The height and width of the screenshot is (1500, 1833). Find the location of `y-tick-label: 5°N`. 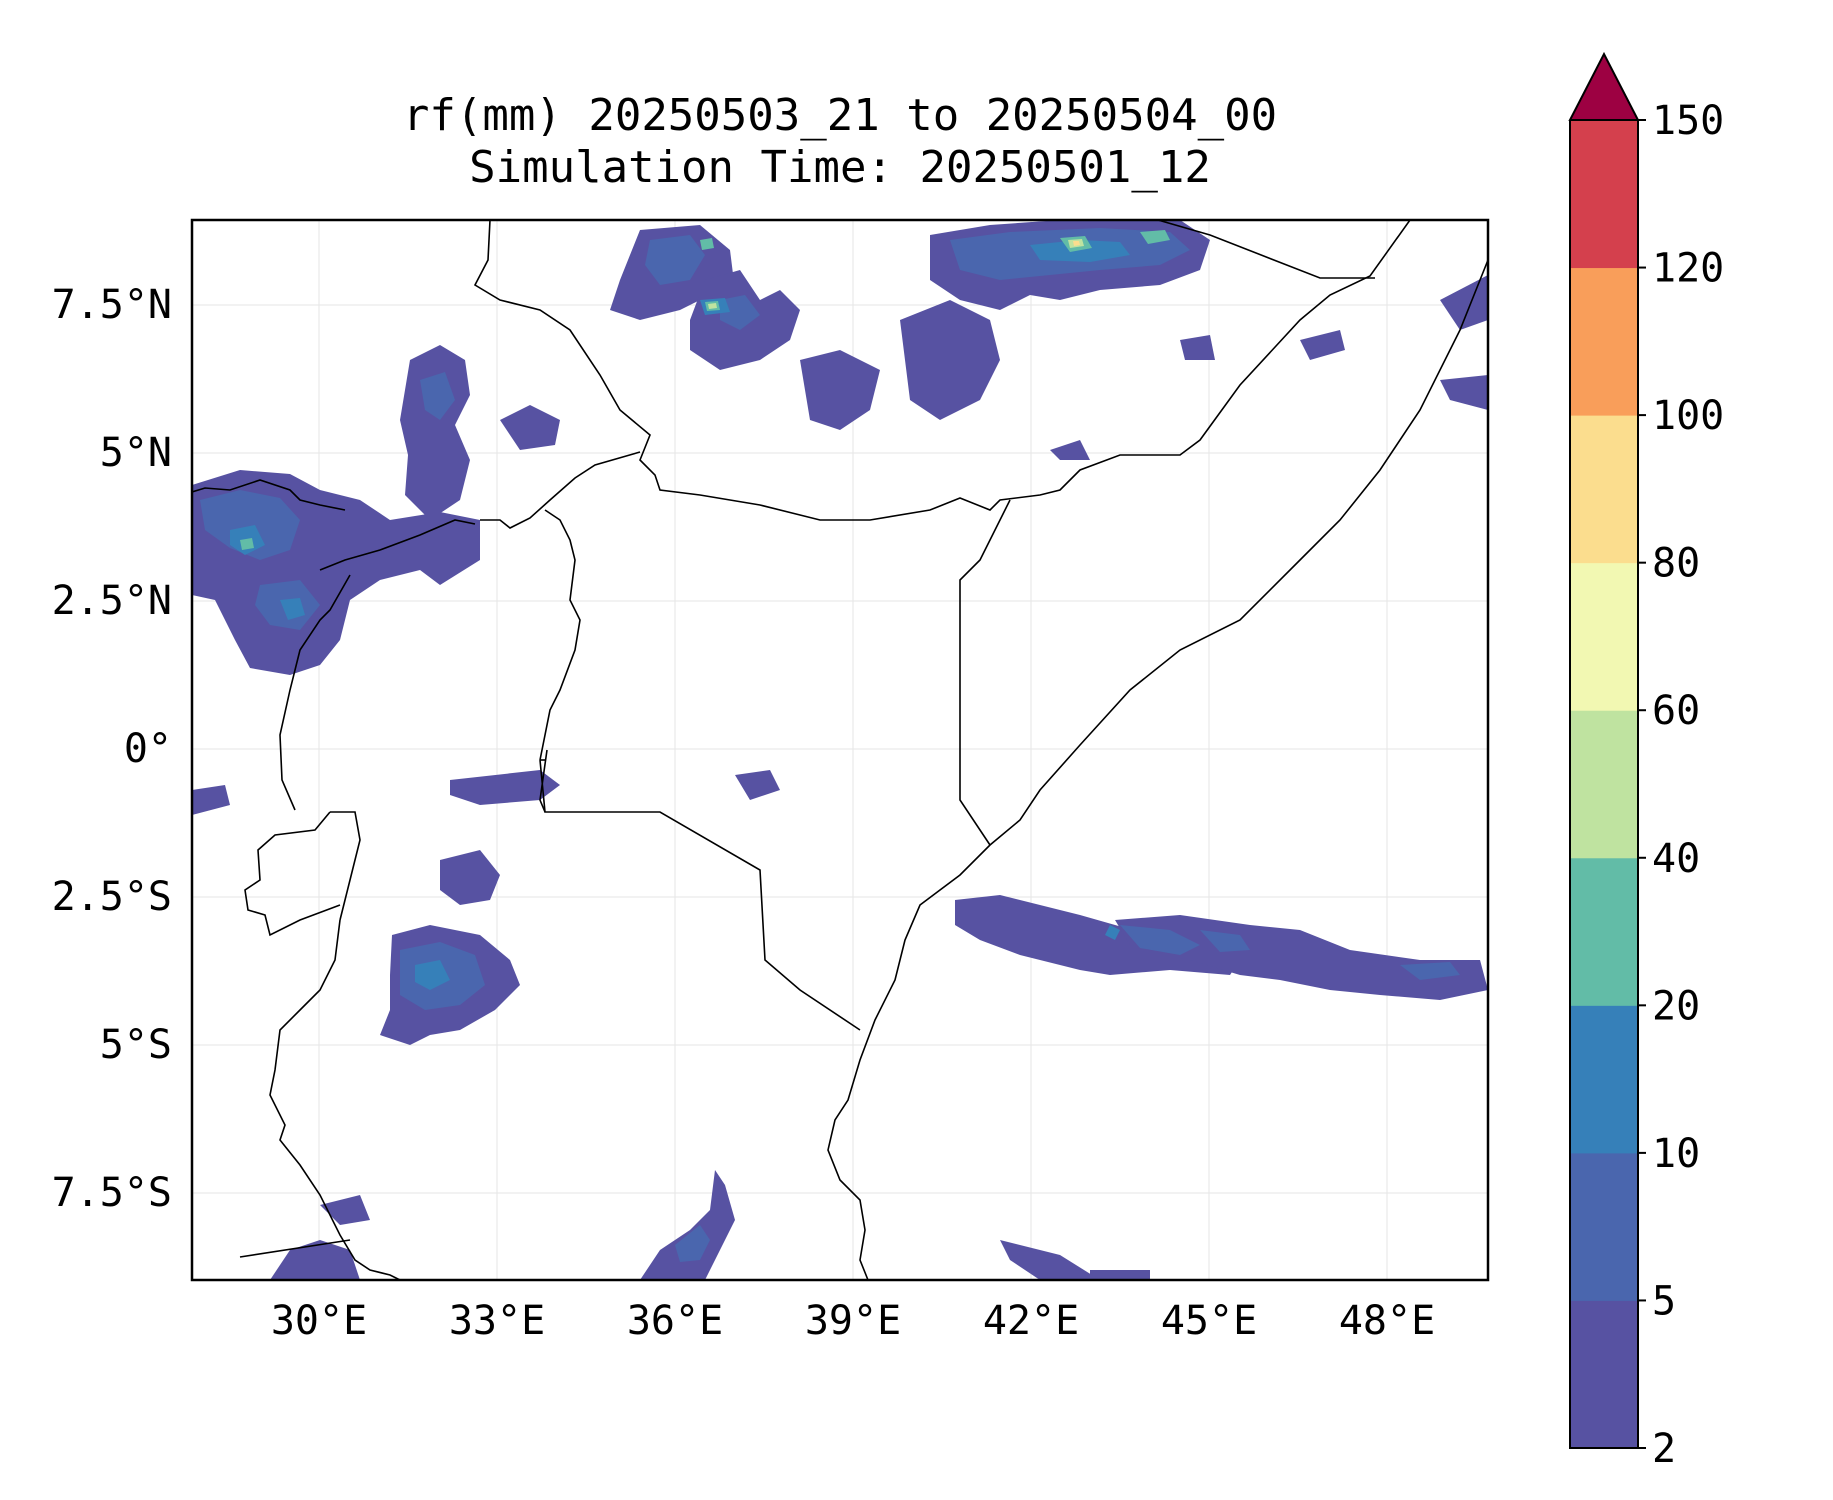

y-tick-label: 5°N is located at coordinates (136, 453).